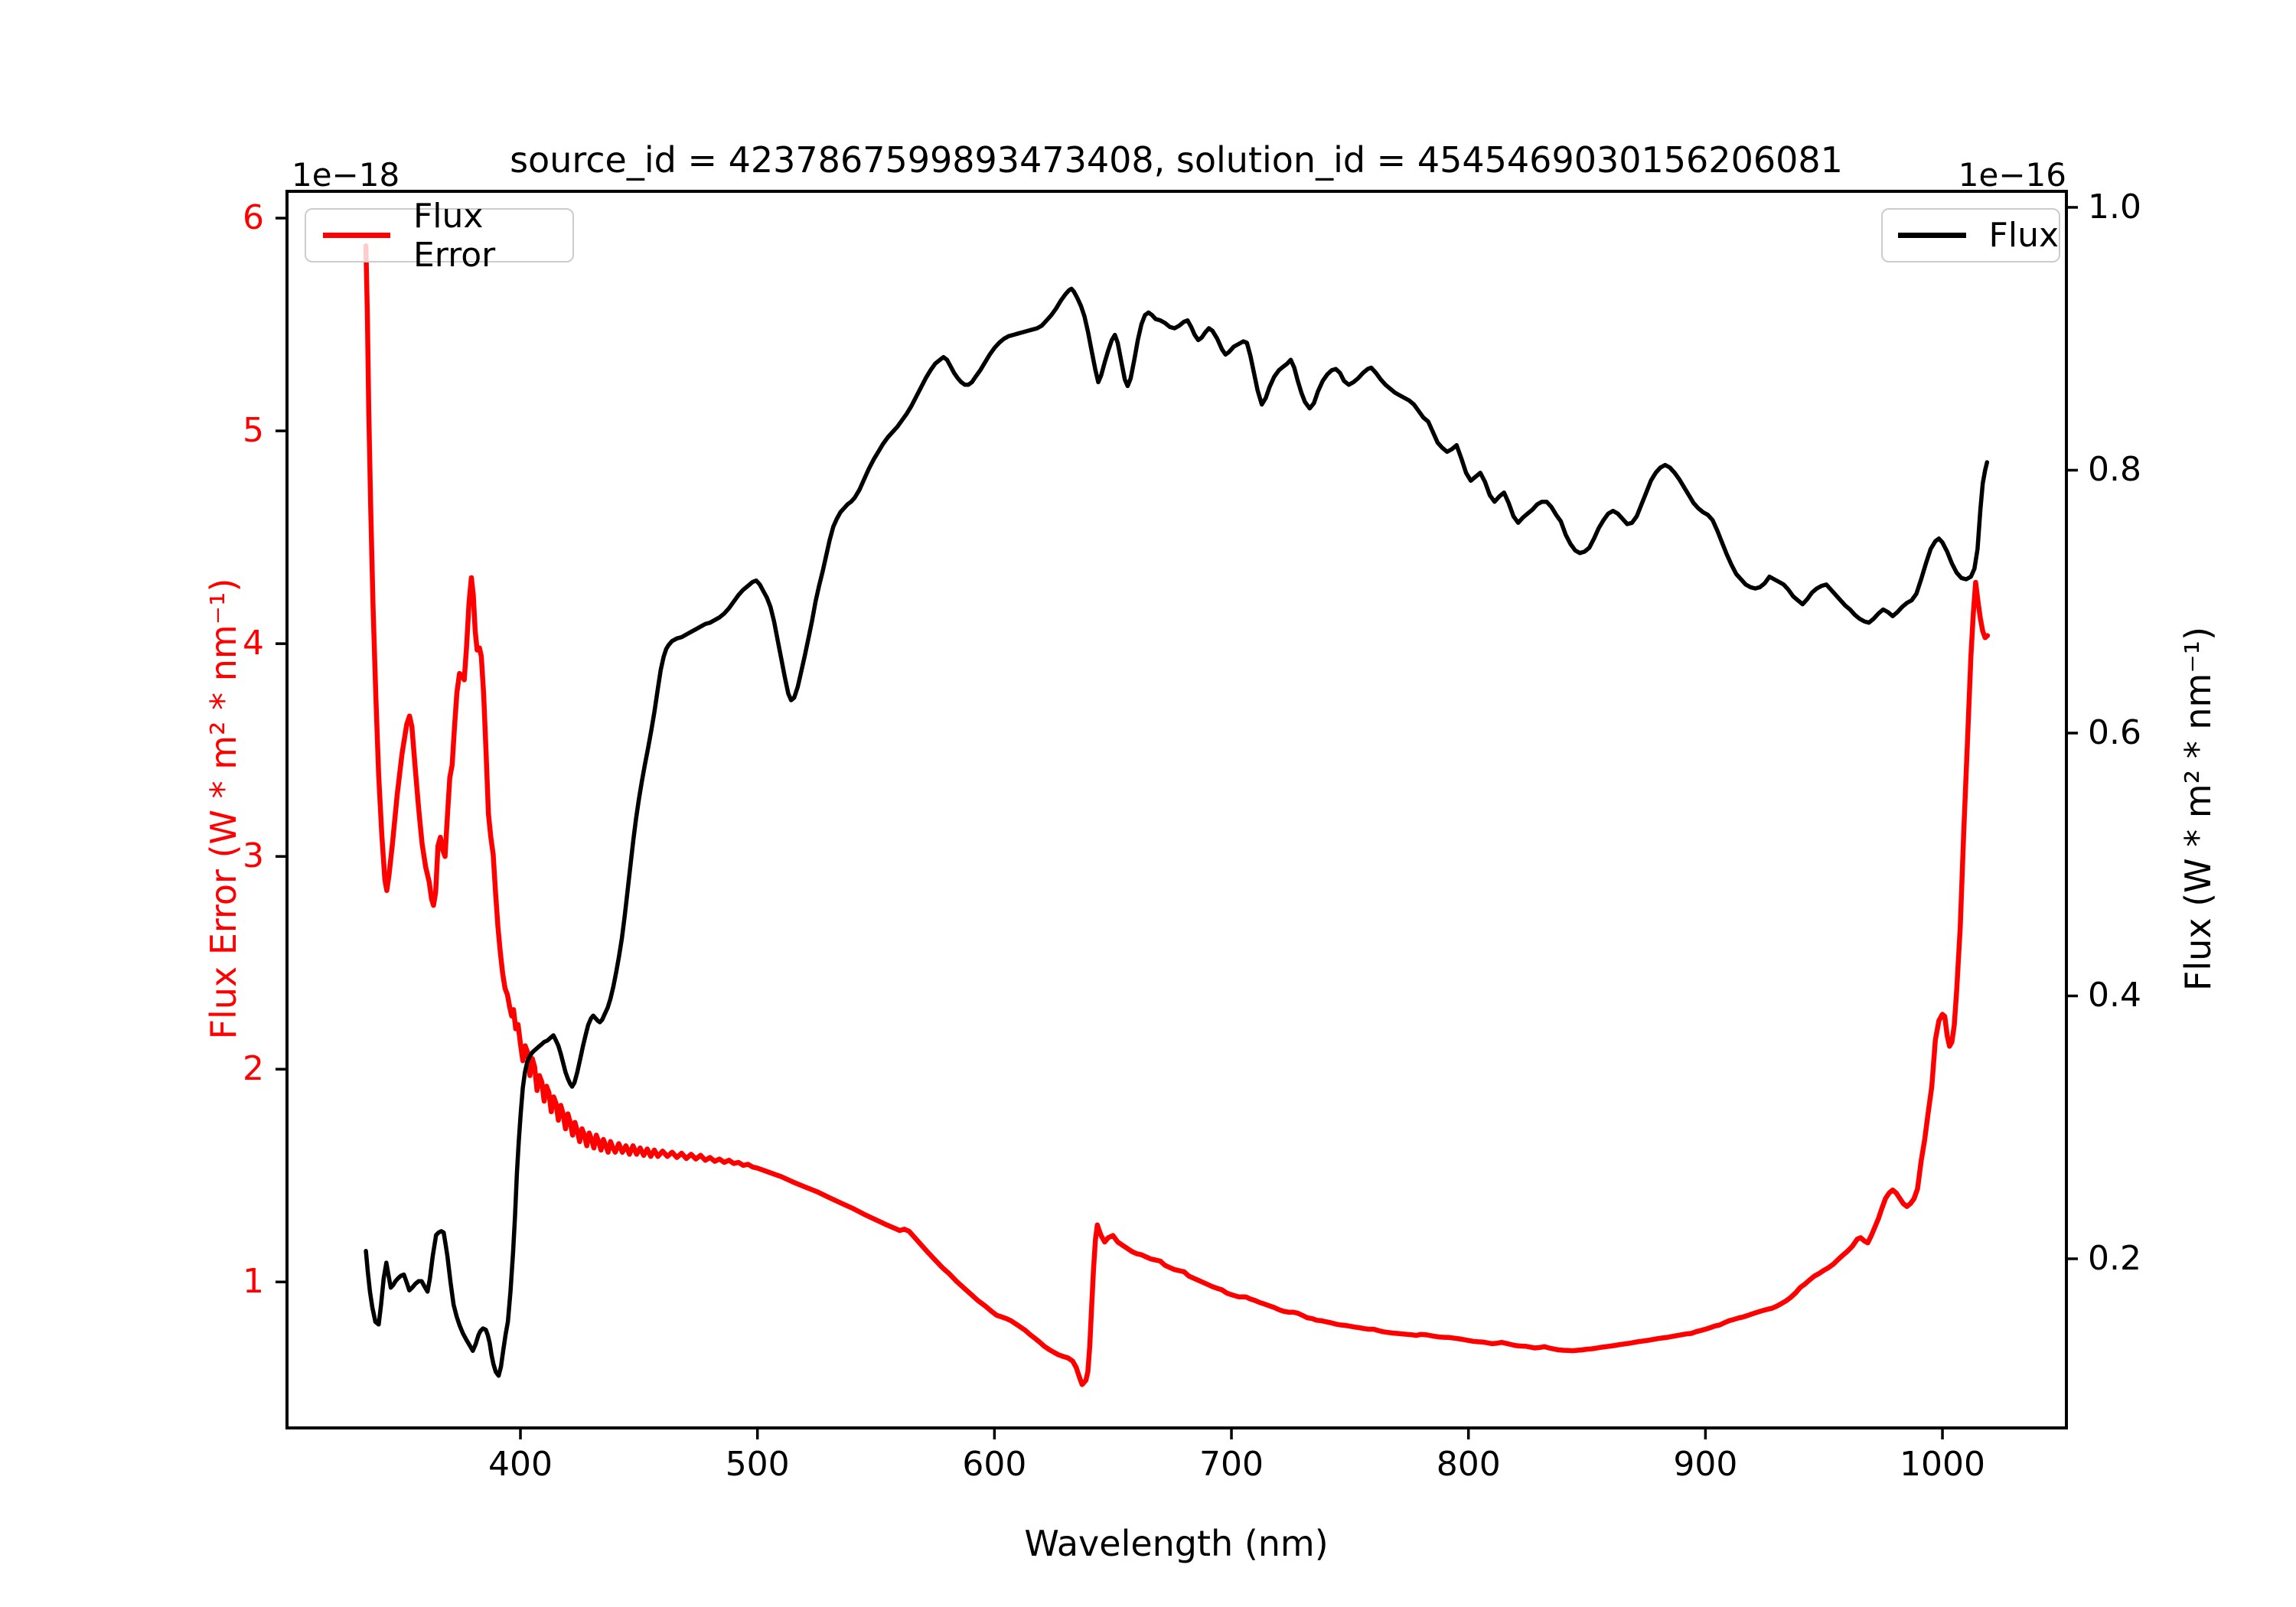 The height and width of the screenshot is (1607, 2296). What do you see at coordinates (2198, 809) in the screenshot?
I see `y-axis-label-right: Flux (W * m² * nm⁻¹)` at bounding box center [2198, 809].